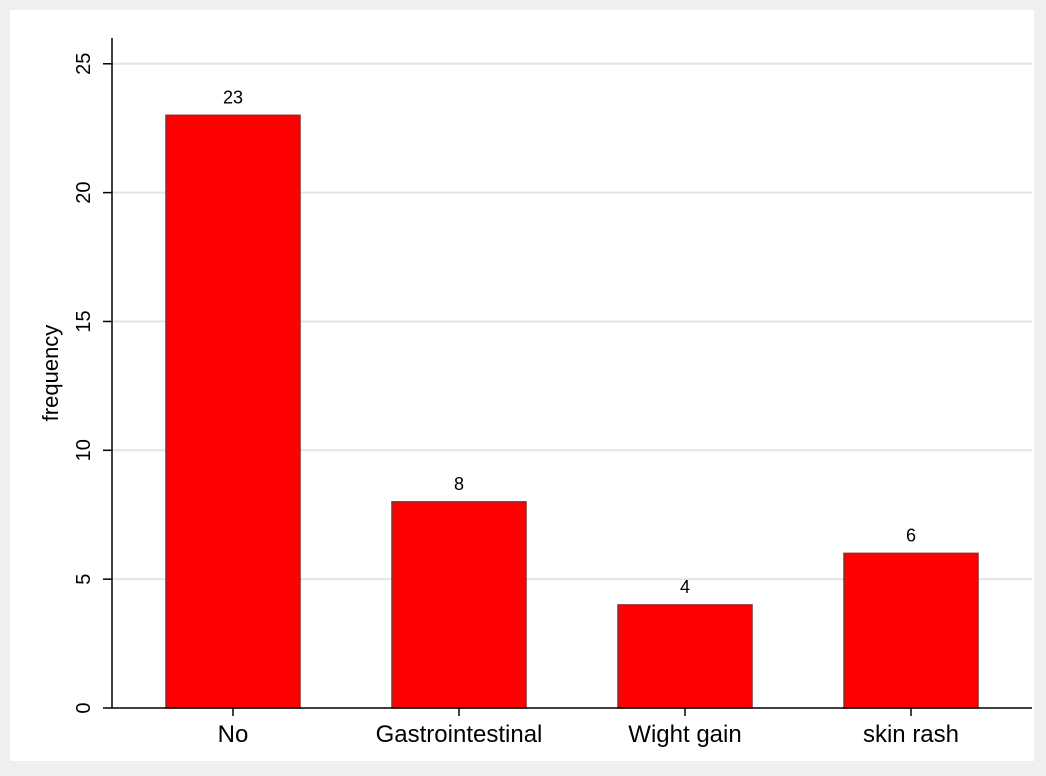 This screenshot has width=1046, height=776. What do you see at coordinates (459, 484) in the screenshot?
I see `data-label: 8` at bounding box center [459, 484].